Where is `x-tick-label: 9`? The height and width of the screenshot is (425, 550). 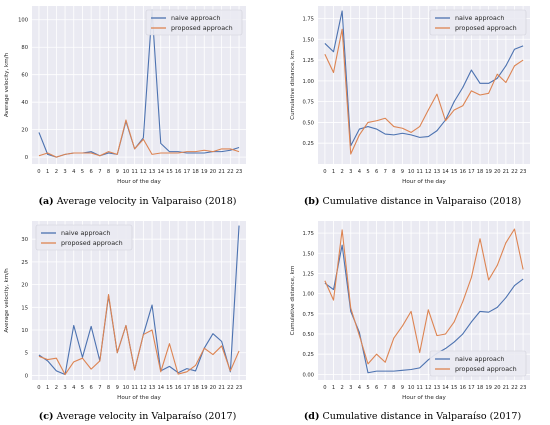
x-tick-label: 9 is located at coordinates (402, 388).